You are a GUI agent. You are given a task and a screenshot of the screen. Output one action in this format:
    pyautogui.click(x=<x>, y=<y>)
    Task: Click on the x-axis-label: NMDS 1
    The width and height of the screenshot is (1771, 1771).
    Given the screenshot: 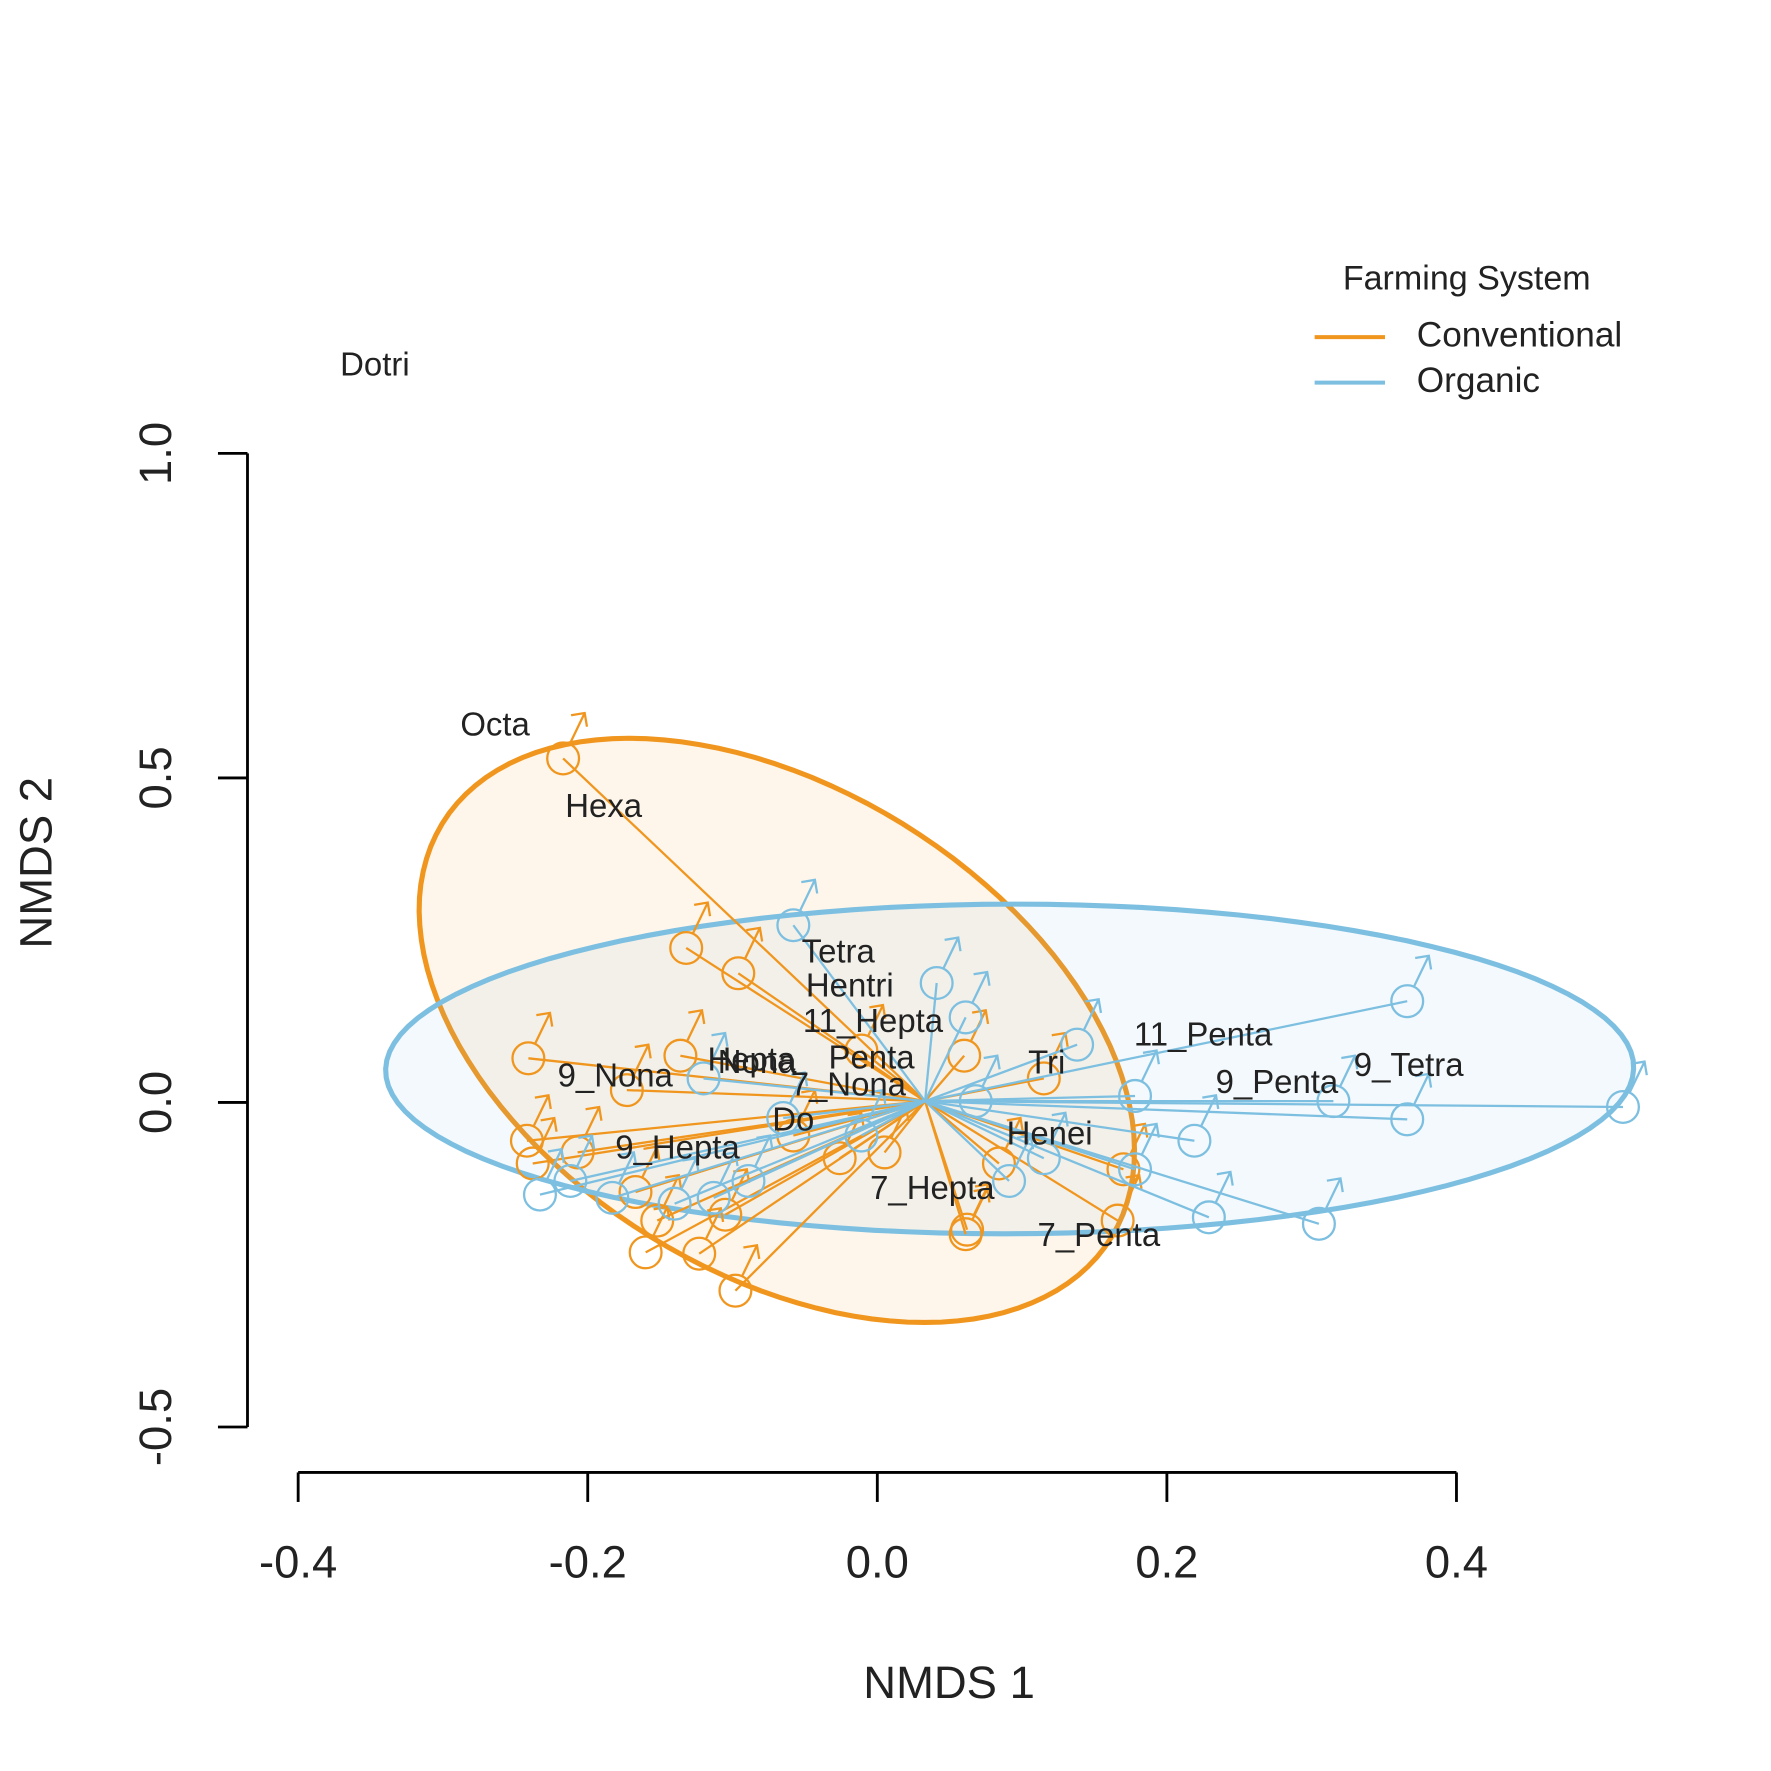 What is the action you would take?
    pyautogui.click(x=949, y=1682)
    